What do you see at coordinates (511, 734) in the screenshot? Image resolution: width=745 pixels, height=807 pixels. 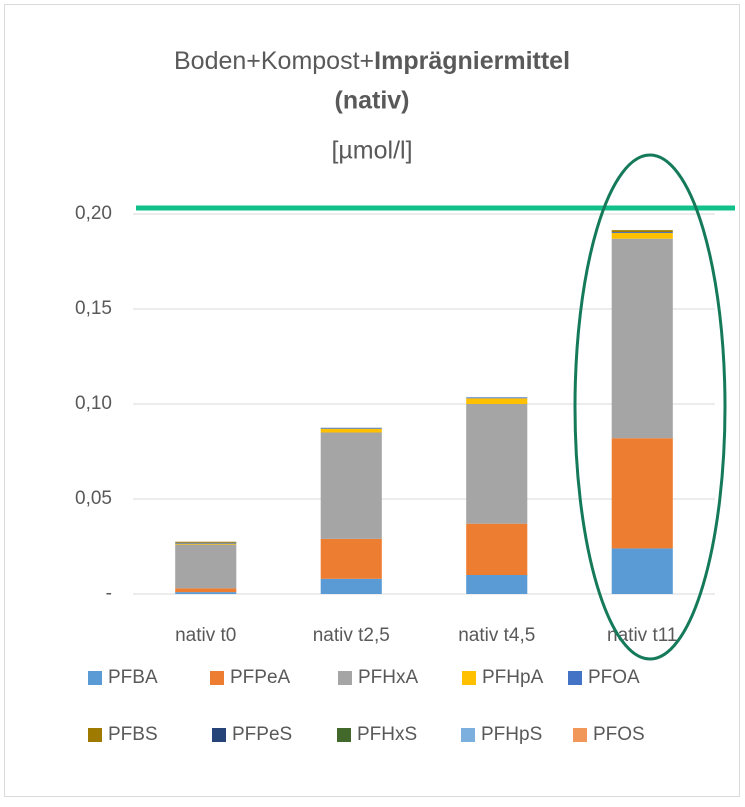 I see `legend-label: PFHpS` at bounding box center [511, 734].